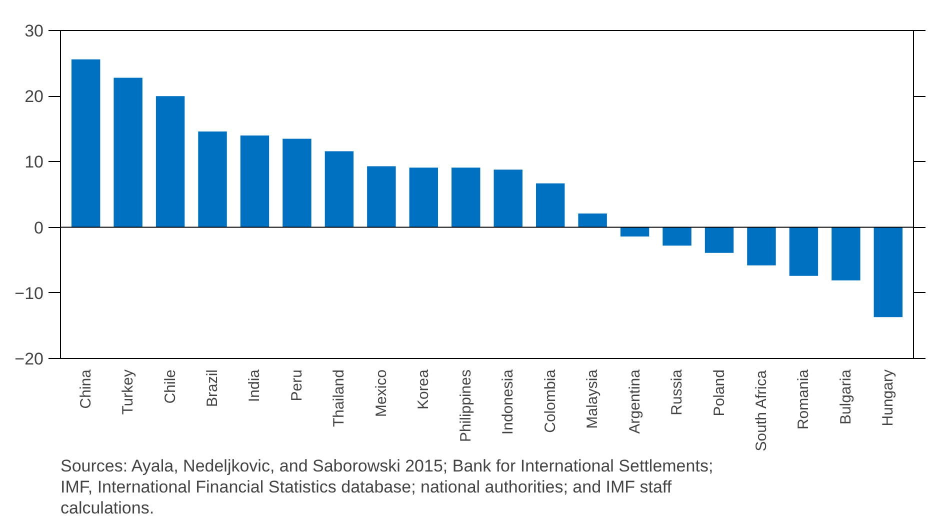 This screenshot has width=928, height=517. I want to click on x-tick-label: India, so click(255, 385).